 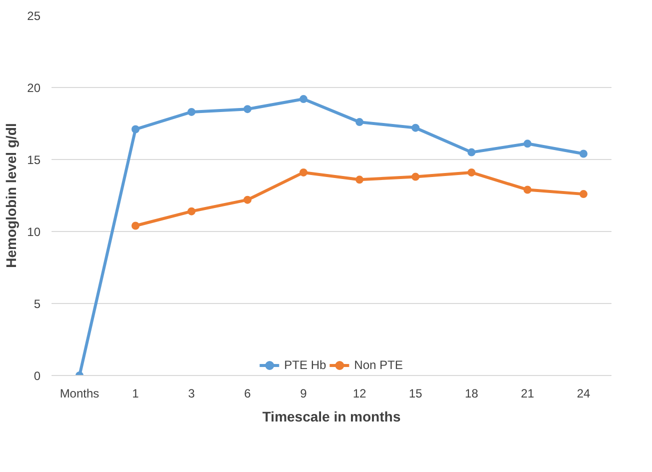 What do you see at coordinates (304, 393) in the screenshot?
I see `x-tick-label: 9` at bounding box center [304, 393].